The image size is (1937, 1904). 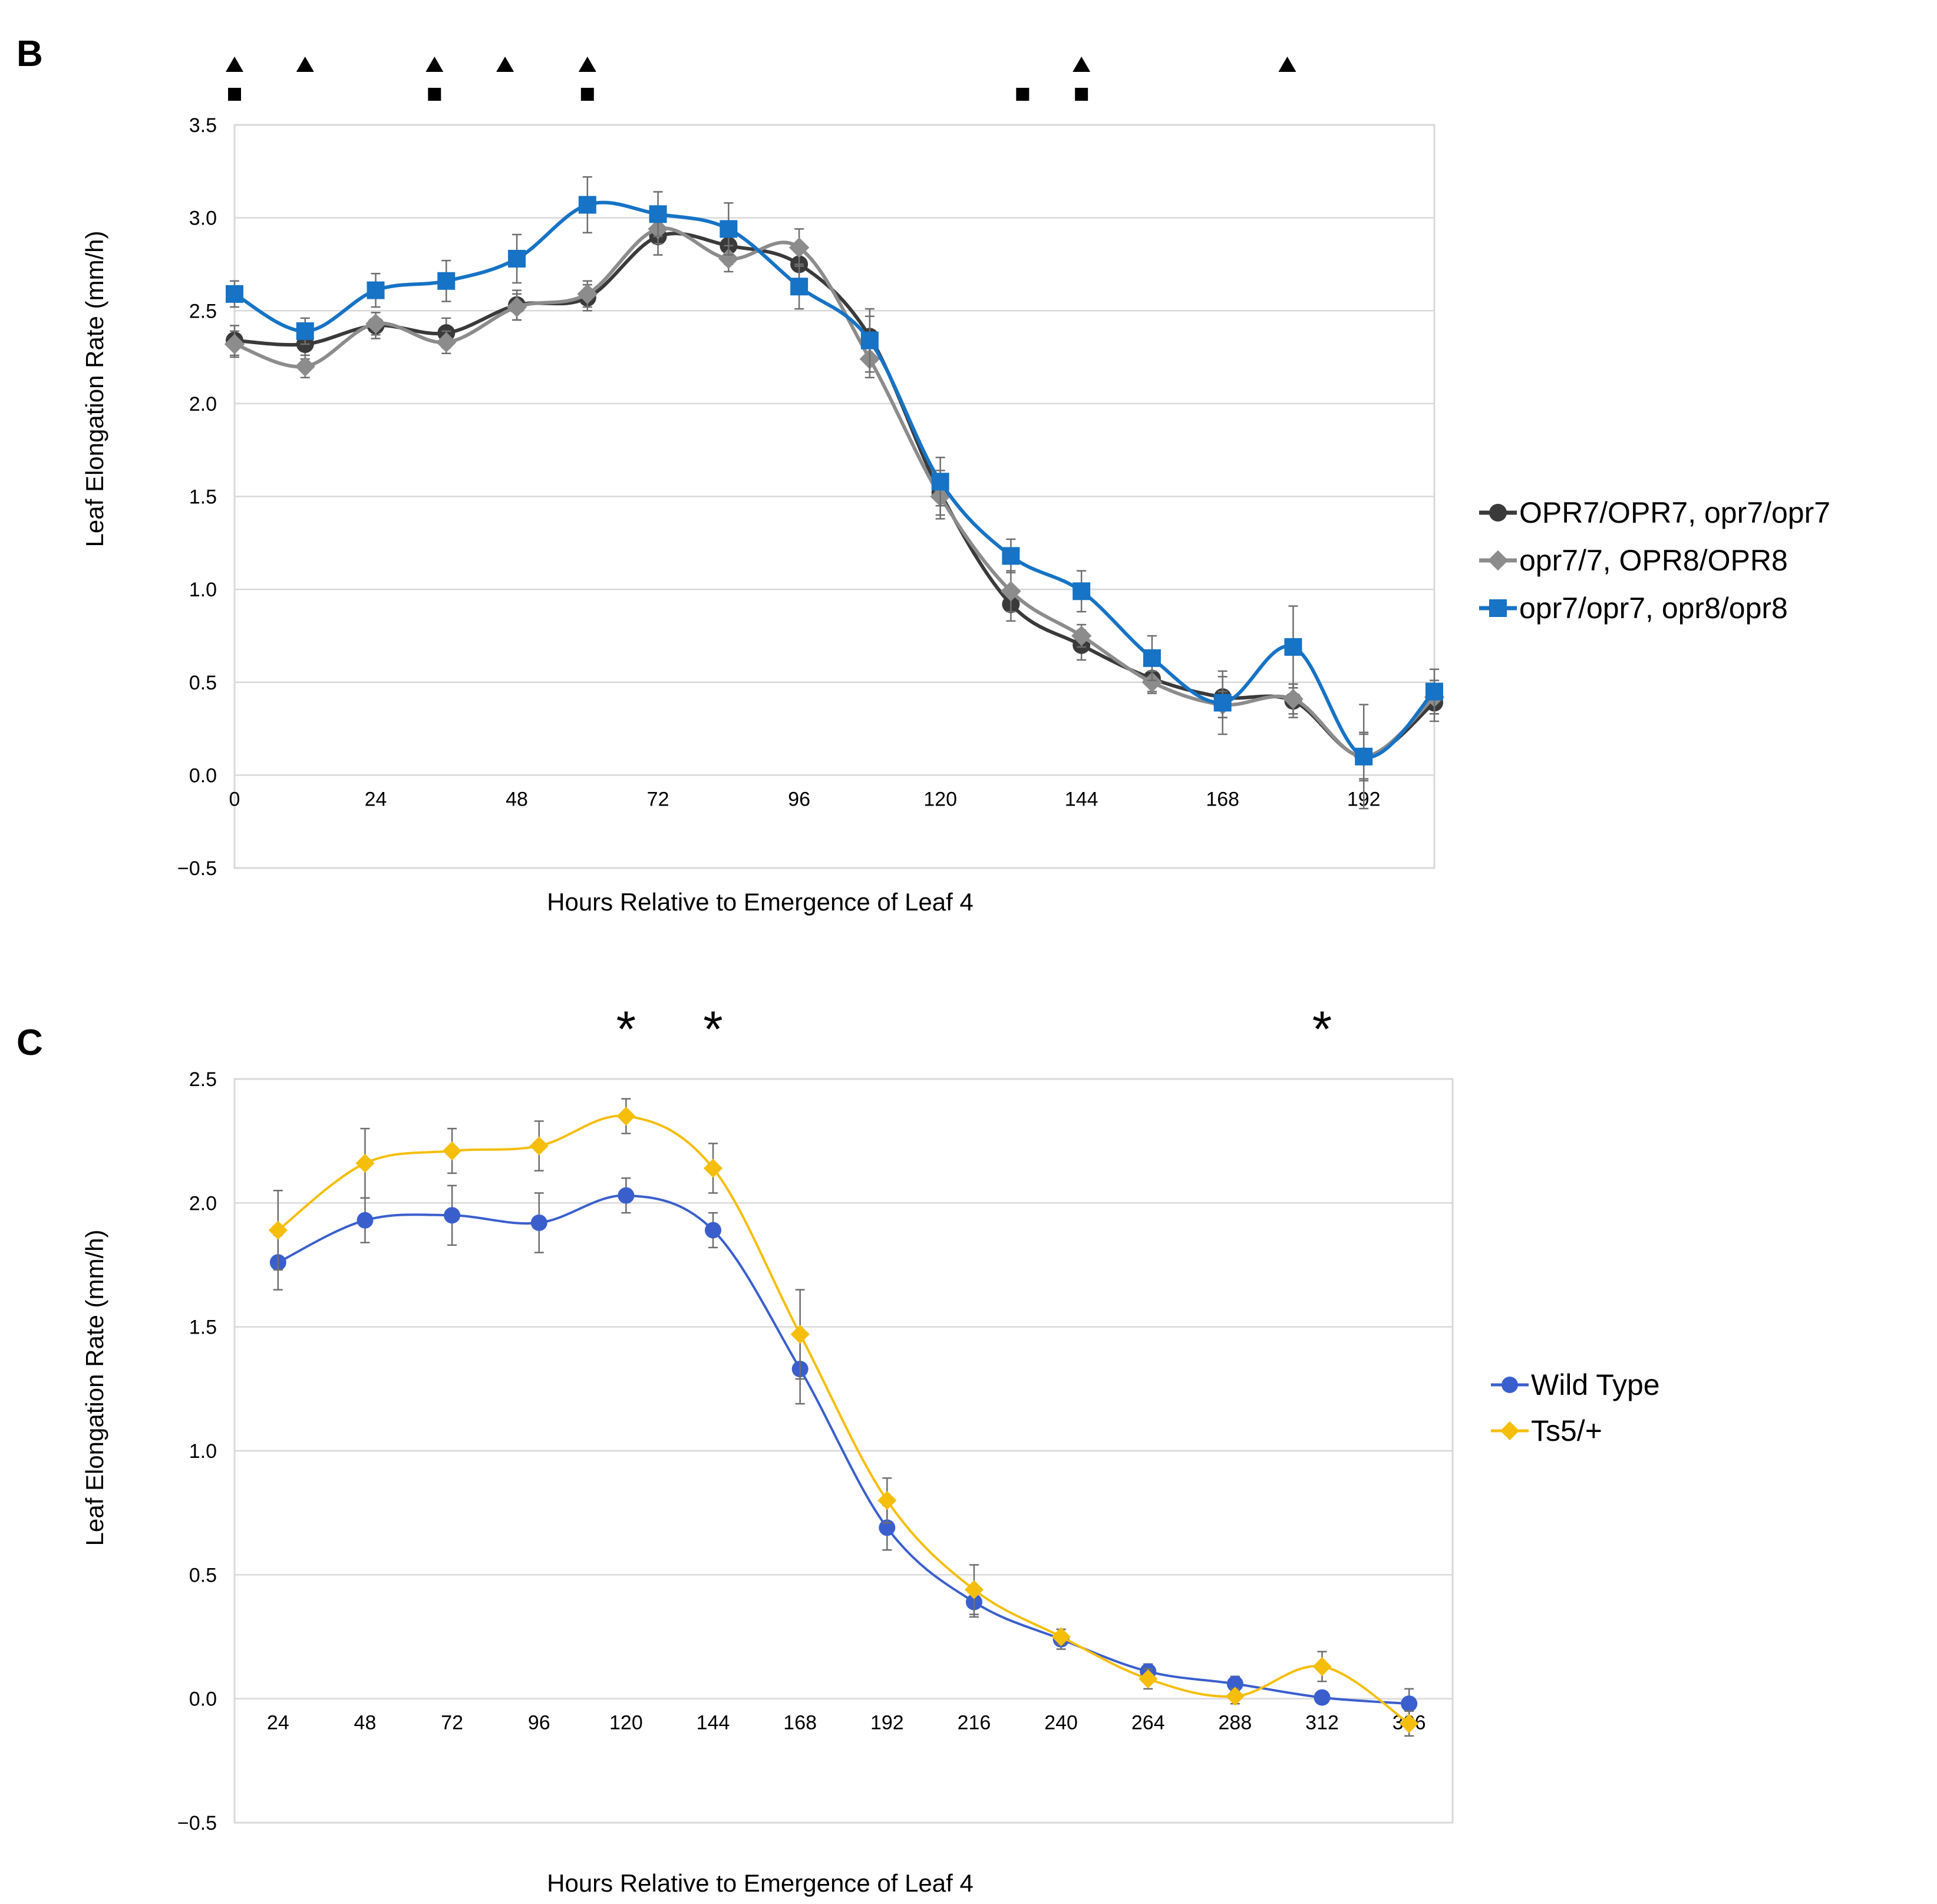 What do you see at coordinates (1674, 512) in the screenshot?
I see `legend-label: OPR7/OPR7, opr7/opr7` at bounding box center [1674, 512].